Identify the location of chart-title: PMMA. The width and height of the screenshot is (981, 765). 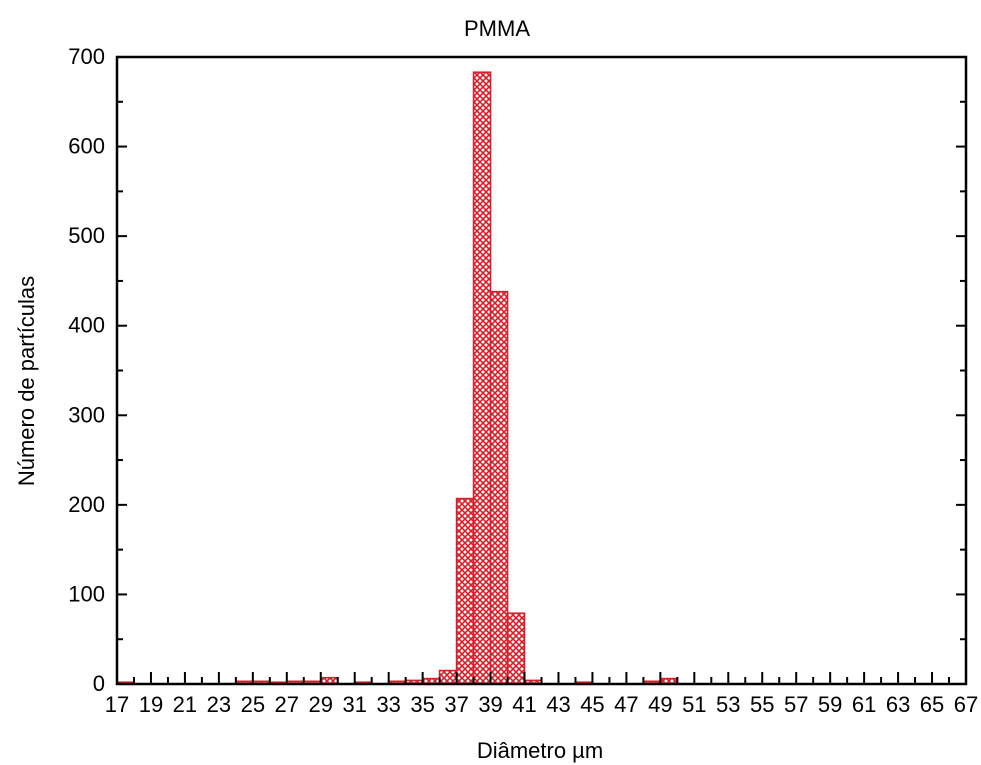
(497, 28).